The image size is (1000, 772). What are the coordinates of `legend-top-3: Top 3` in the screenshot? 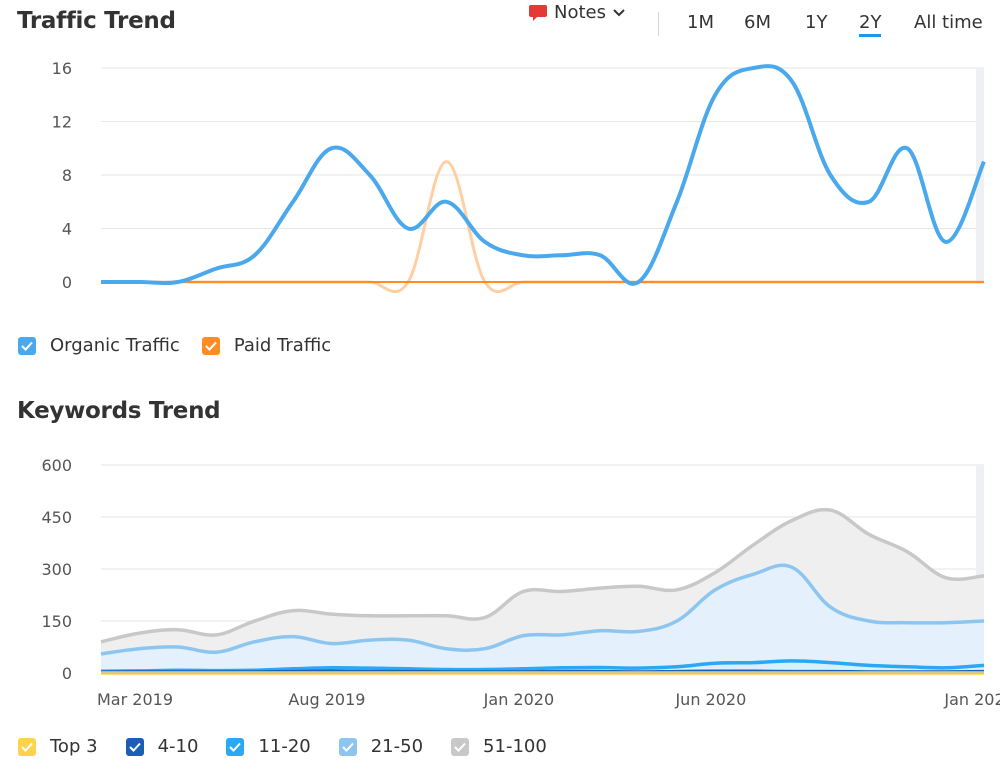 It's located at (58, 746).